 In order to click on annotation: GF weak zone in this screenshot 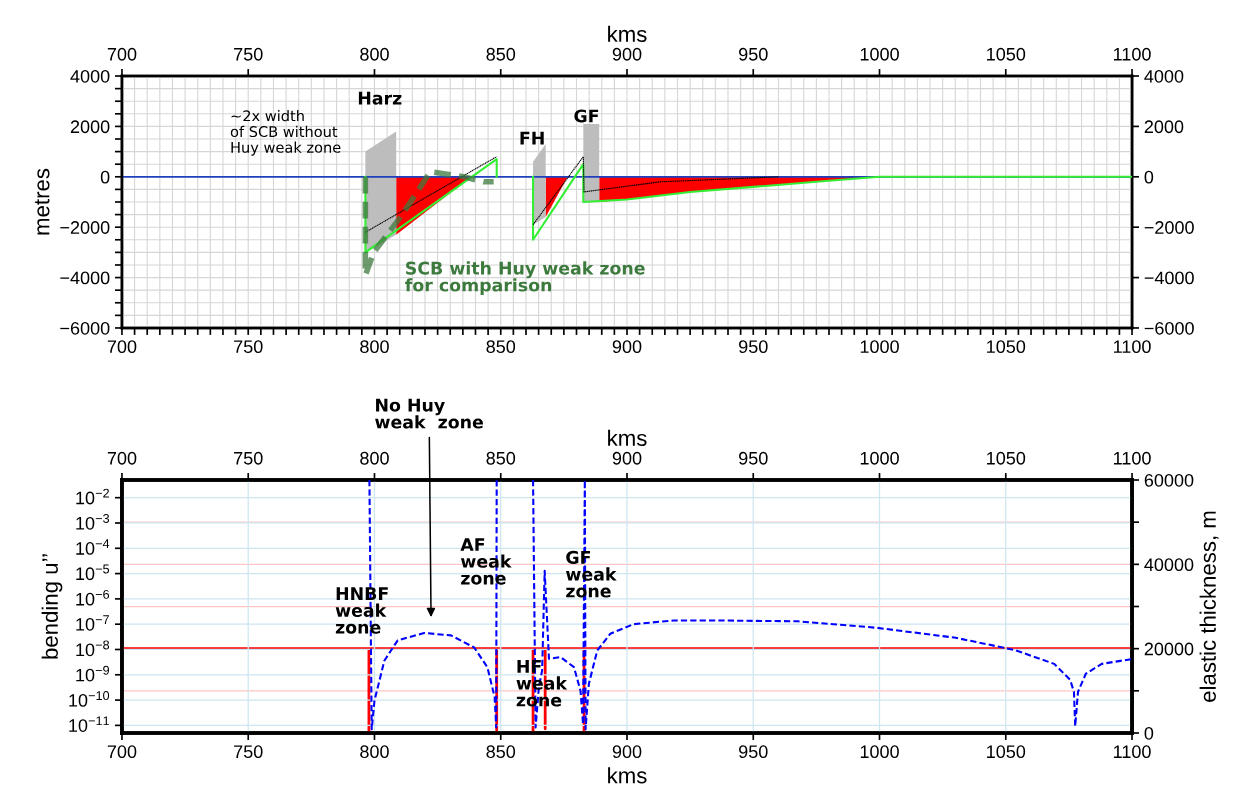, I will do `click(591, 574)`.